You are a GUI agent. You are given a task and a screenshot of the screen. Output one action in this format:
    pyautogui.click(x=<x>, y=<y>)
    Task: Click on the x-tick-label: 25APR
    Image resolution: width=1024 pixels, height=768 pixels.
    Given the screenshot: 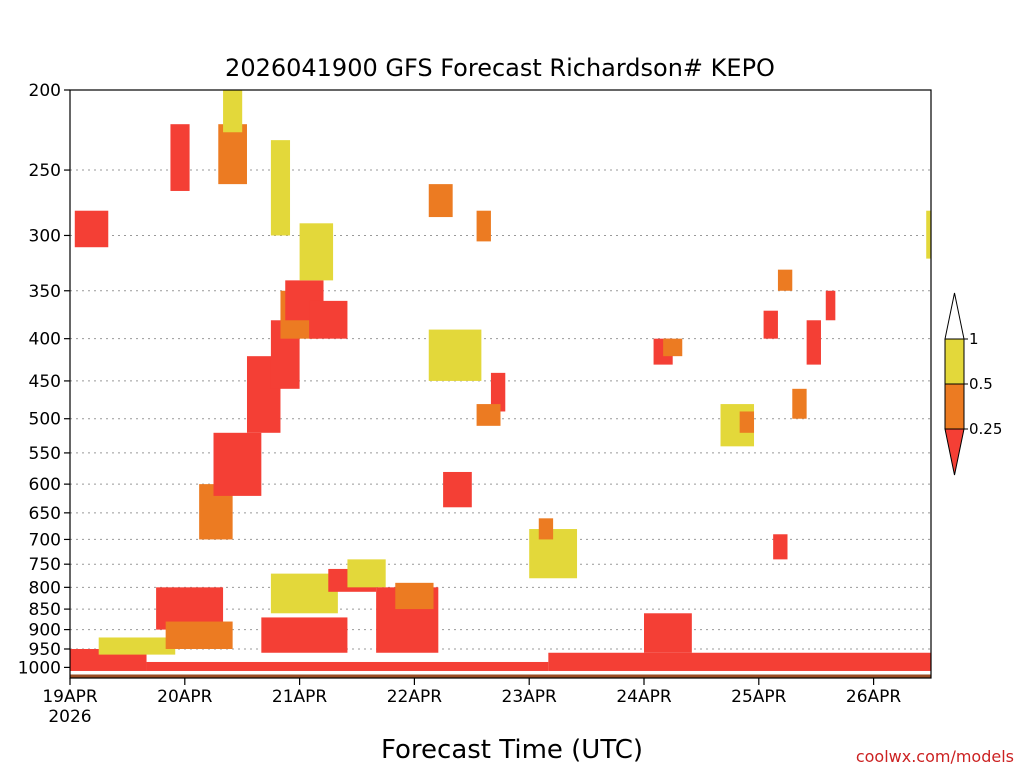 What is the action you would take?
    pyautogui.click(x=759, y=697)
    